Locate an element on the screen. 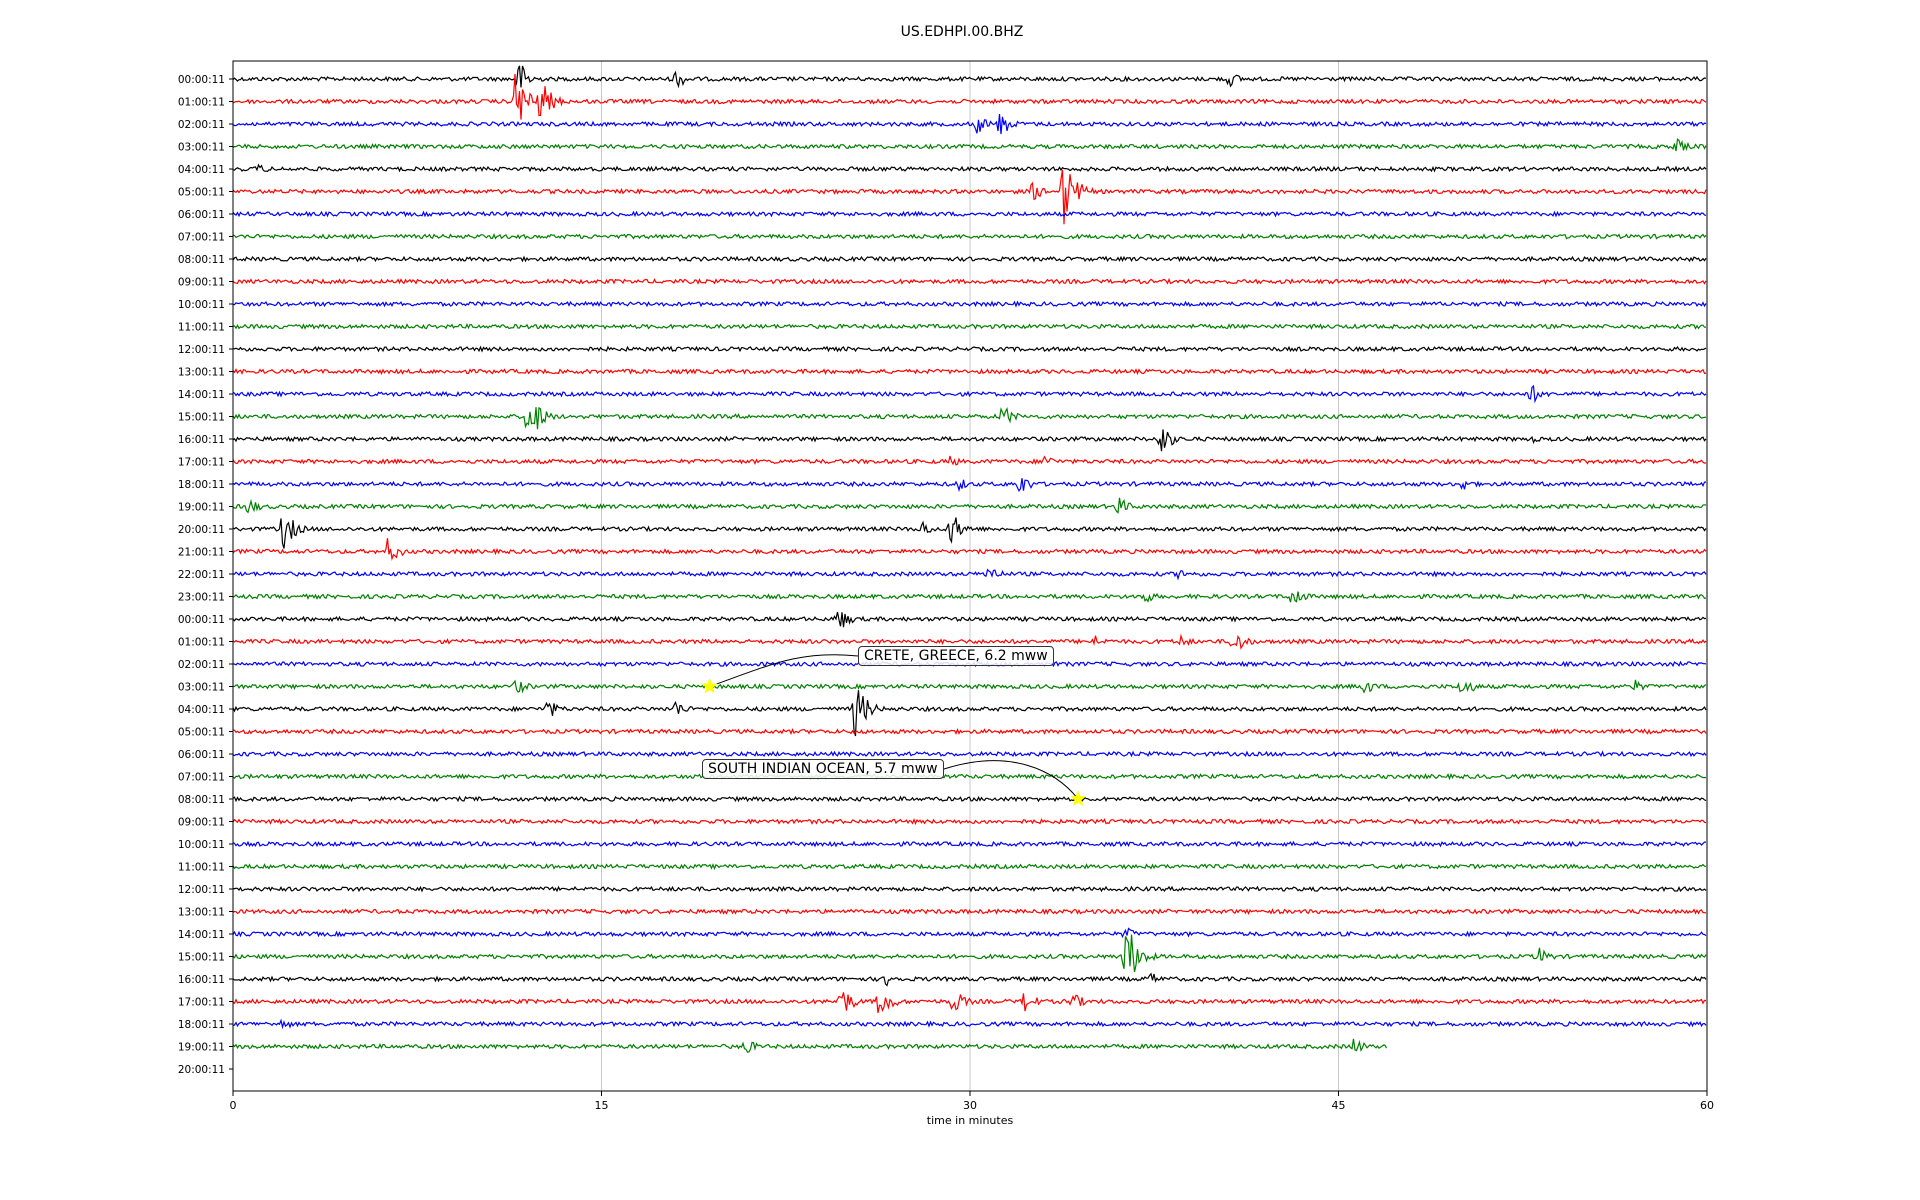  row-time-label: 18:00:11 is located at coordinates (201, 1025).